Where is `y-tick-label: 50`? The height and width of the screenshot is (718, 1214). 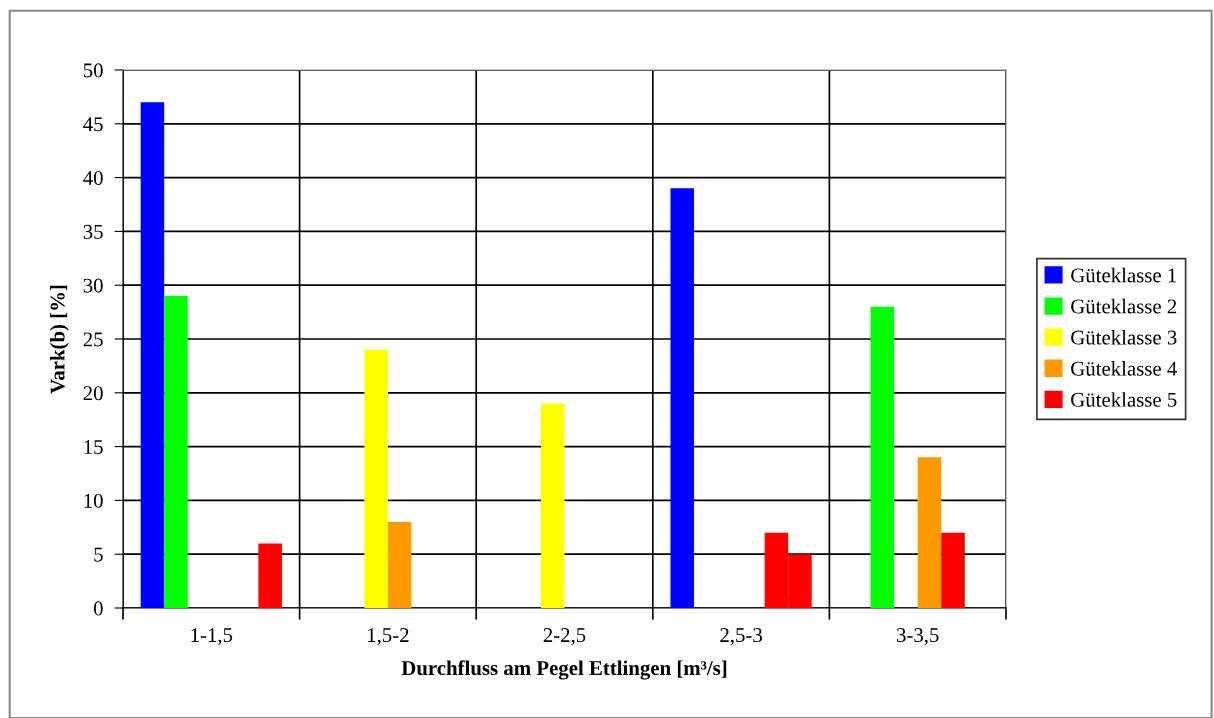 y-tick-label: 50 is located at coordinates (93, 70).